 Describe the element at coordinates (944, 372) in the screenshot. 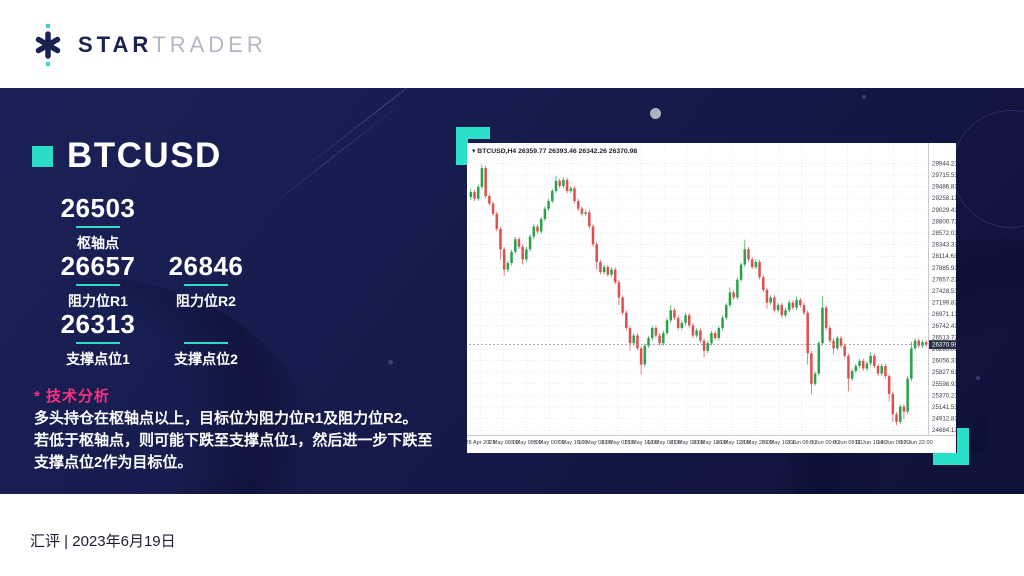

I see `svg-text: 25827.63` at that location.